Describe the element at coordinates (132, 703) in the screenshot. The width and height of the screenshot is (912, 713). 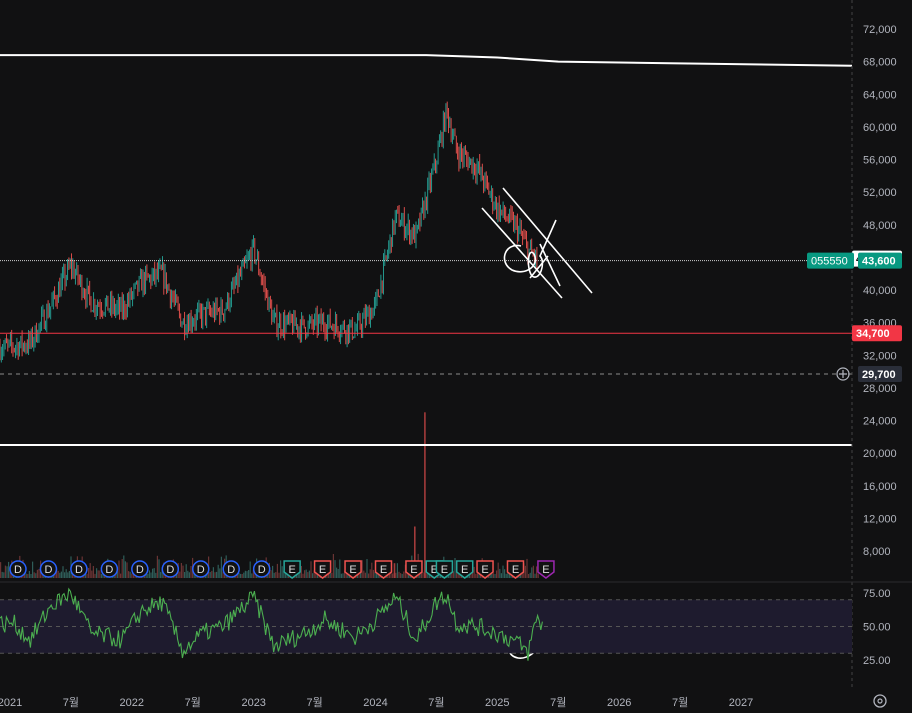
I see `time-axis-label: 2022` at that location.